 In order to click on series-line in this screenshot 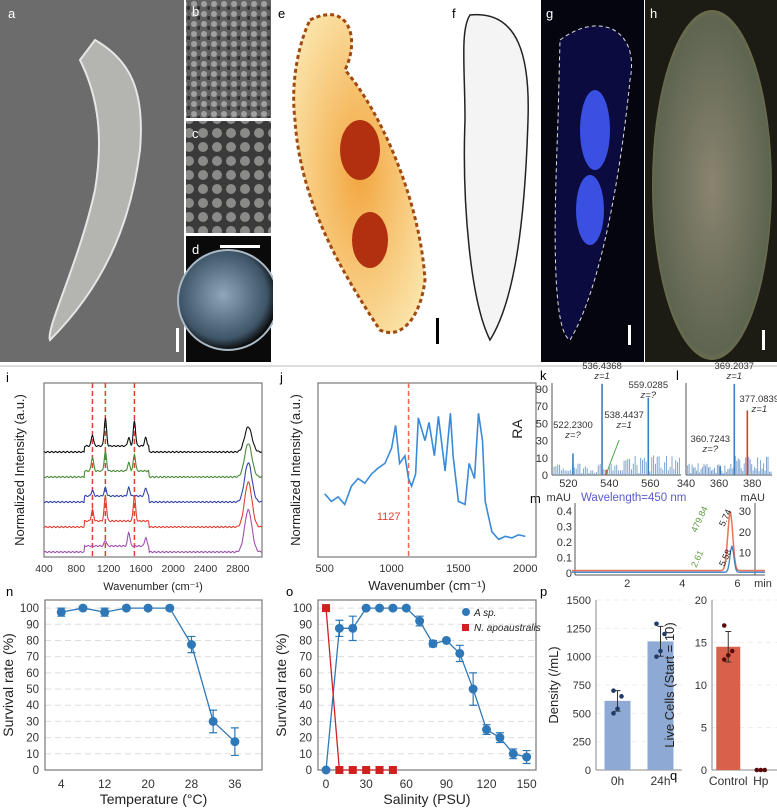, I will do `click(426, 689)`.